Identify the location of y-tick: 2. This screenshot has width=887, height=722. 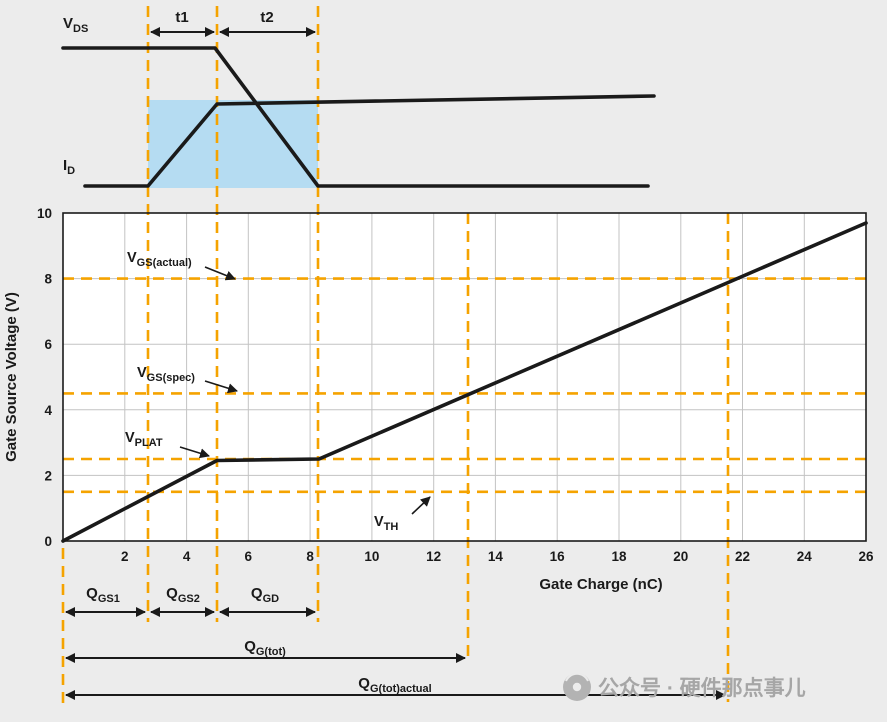
(48, 475).